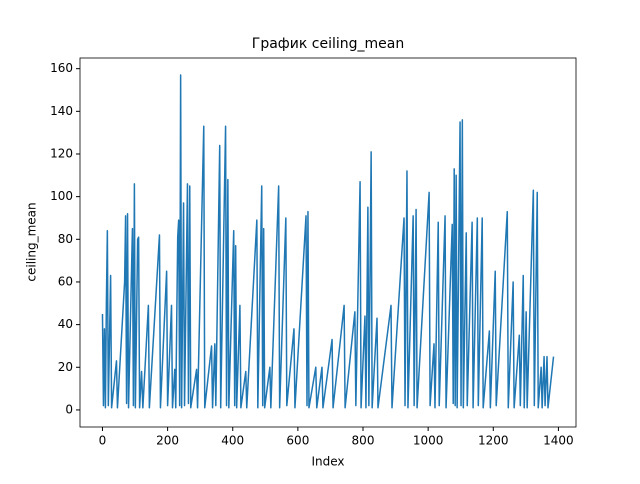 The width and height of the screenshot is (640, 484). I want to click on x-tick-label: 400, so click(232, 441).